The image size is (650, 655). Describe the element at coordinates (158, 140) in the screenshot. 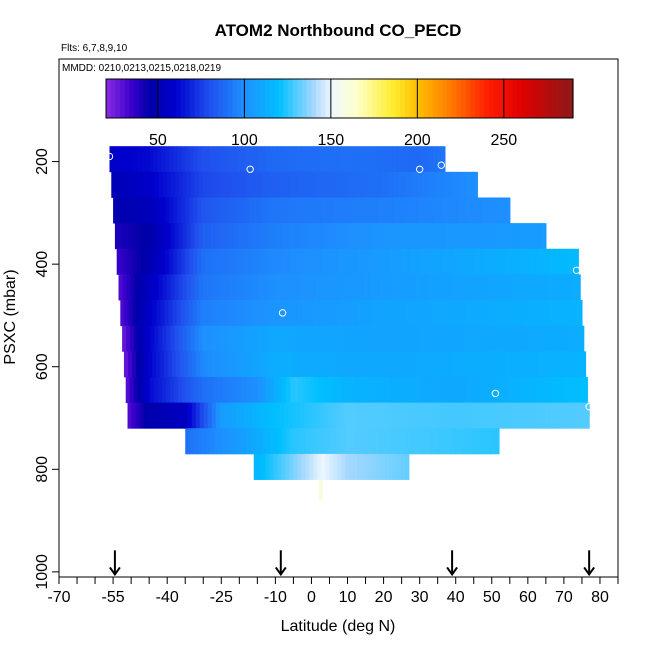

I see `colorbar-tick-label: 50` at that location.